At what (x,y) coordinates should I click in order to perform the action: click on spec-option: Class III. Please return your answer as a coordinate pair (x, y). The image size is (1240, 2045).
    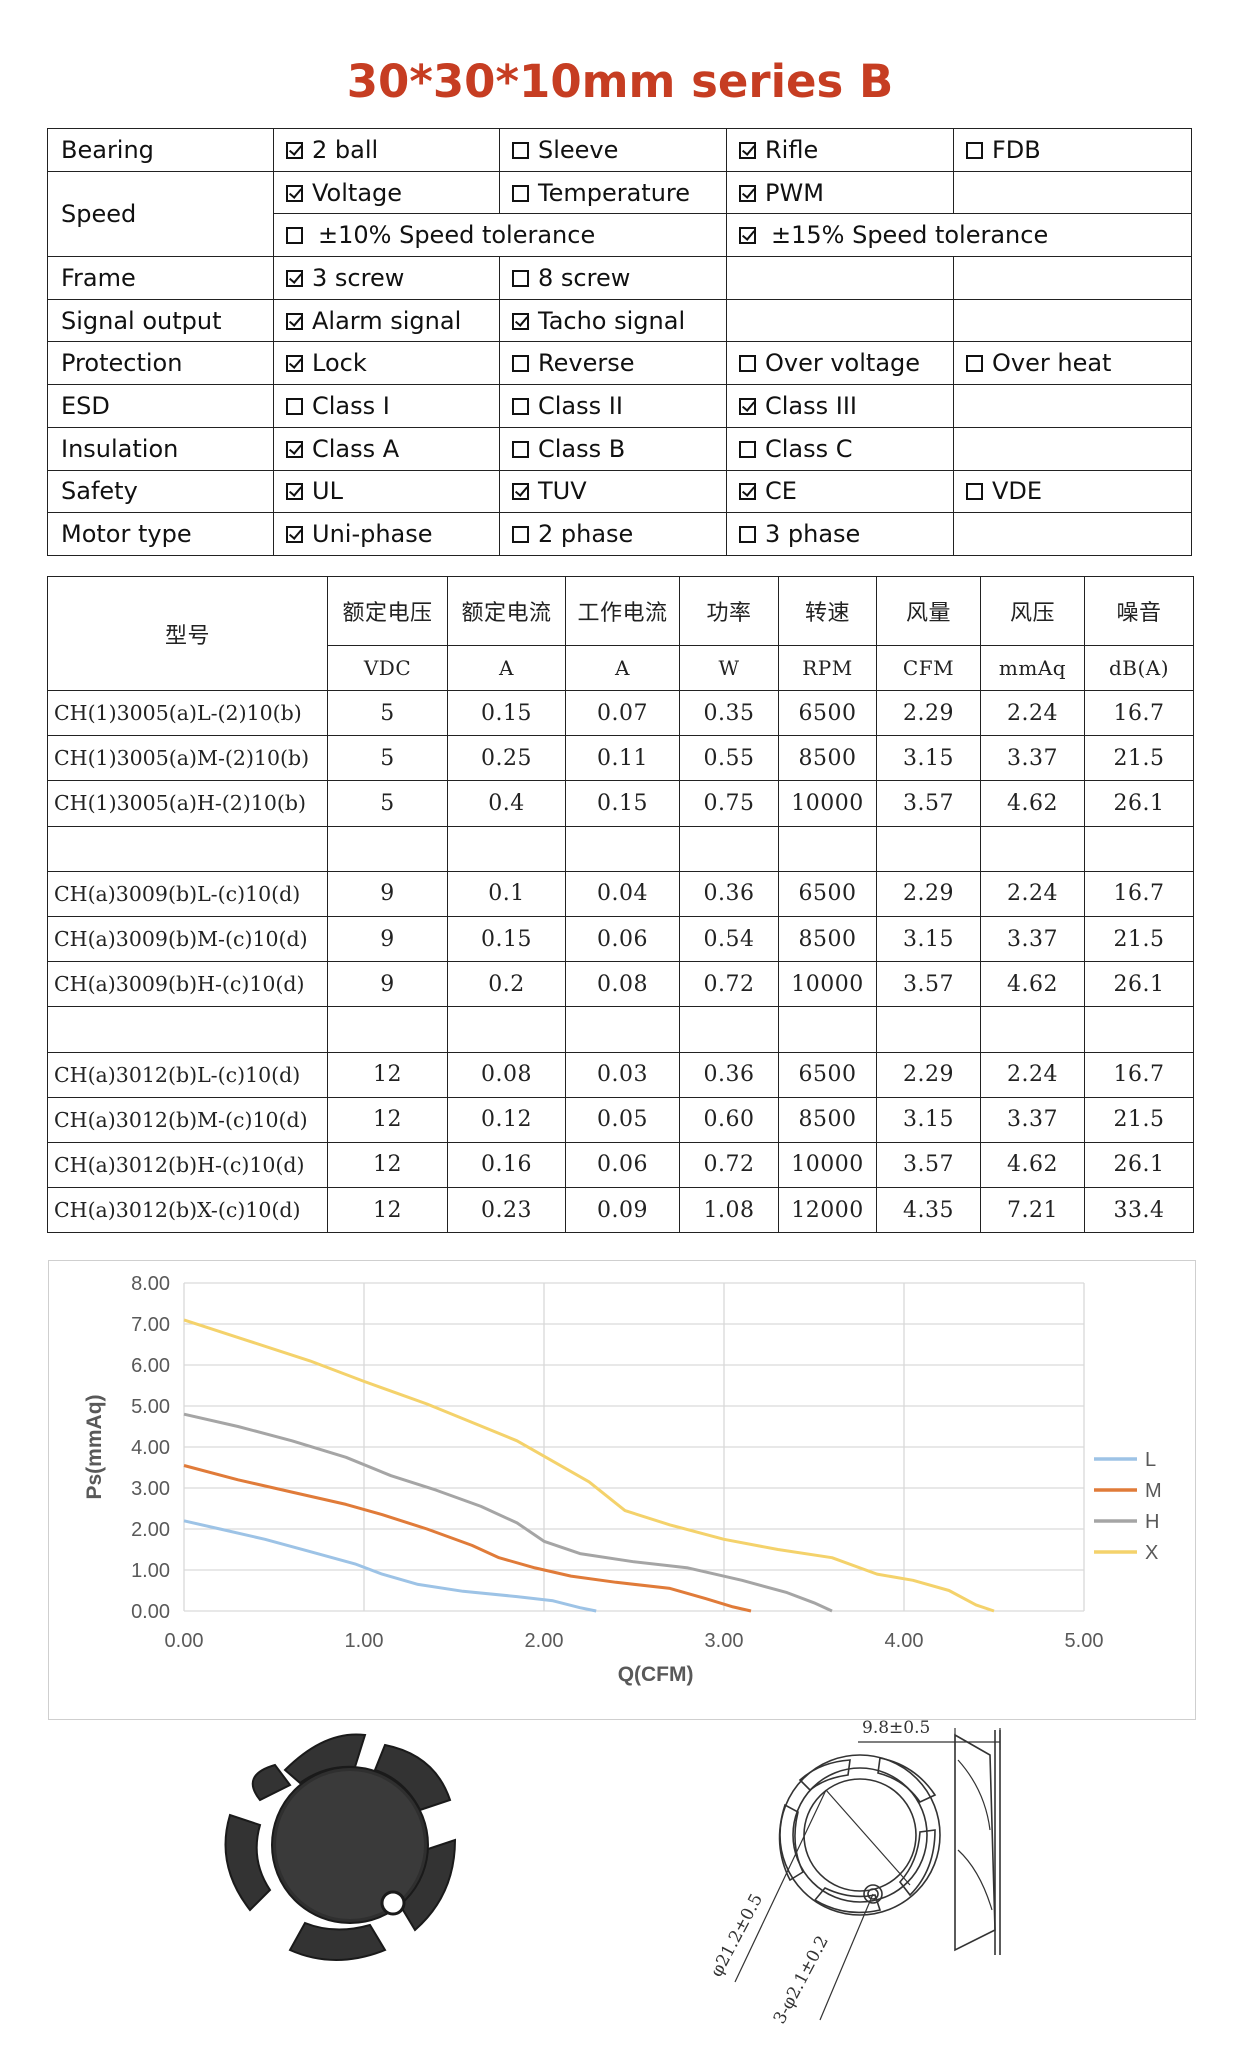
    Looking at the image, I should click on (840, 406).